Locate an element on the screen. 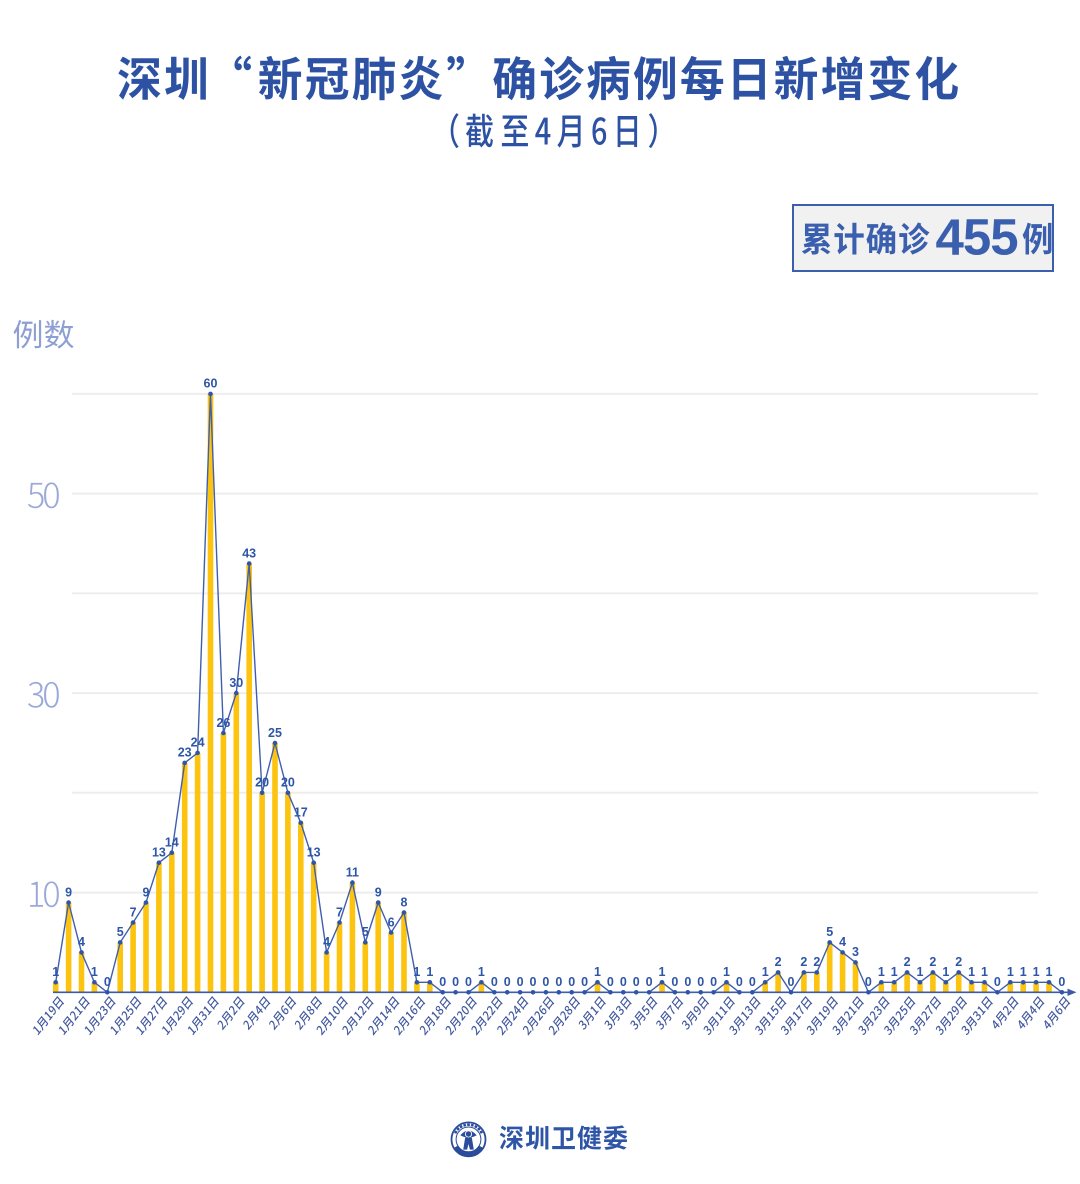 This screenshot has width=1080, height=1184. svg-text: 14 is located at coordinates (172, 843).